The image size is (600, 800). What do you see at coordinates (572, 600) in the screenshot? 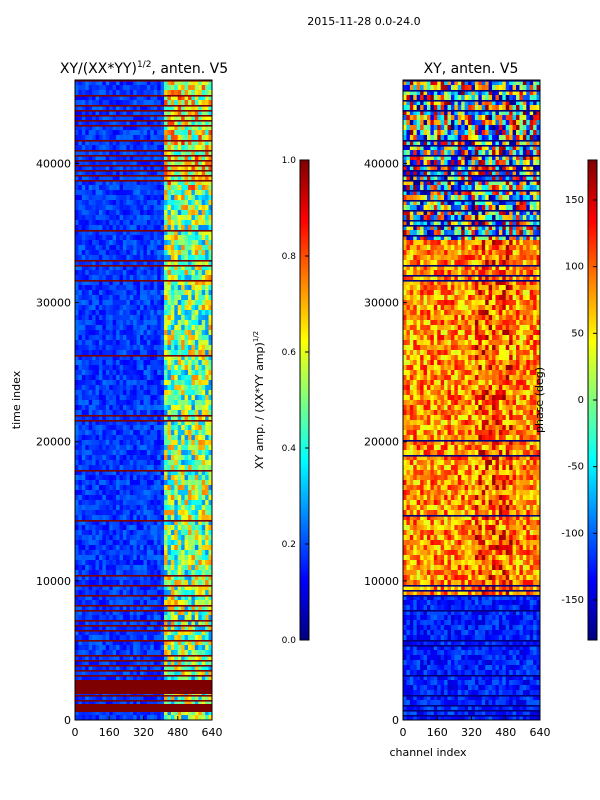
I see `colorbar-tick-label: -150` at bounding box center [572, 600].